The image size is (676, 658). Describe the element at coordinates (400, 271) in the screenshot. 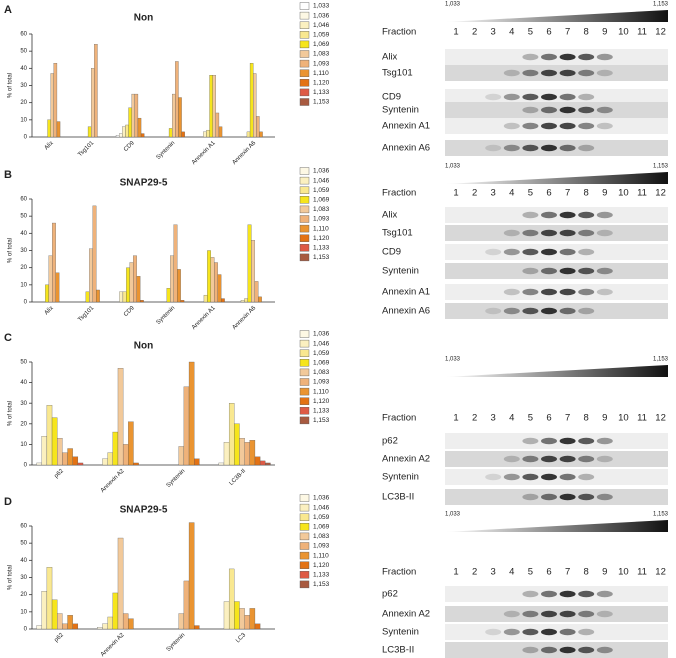

I see `blot-row-label: Syntenin` at that location.